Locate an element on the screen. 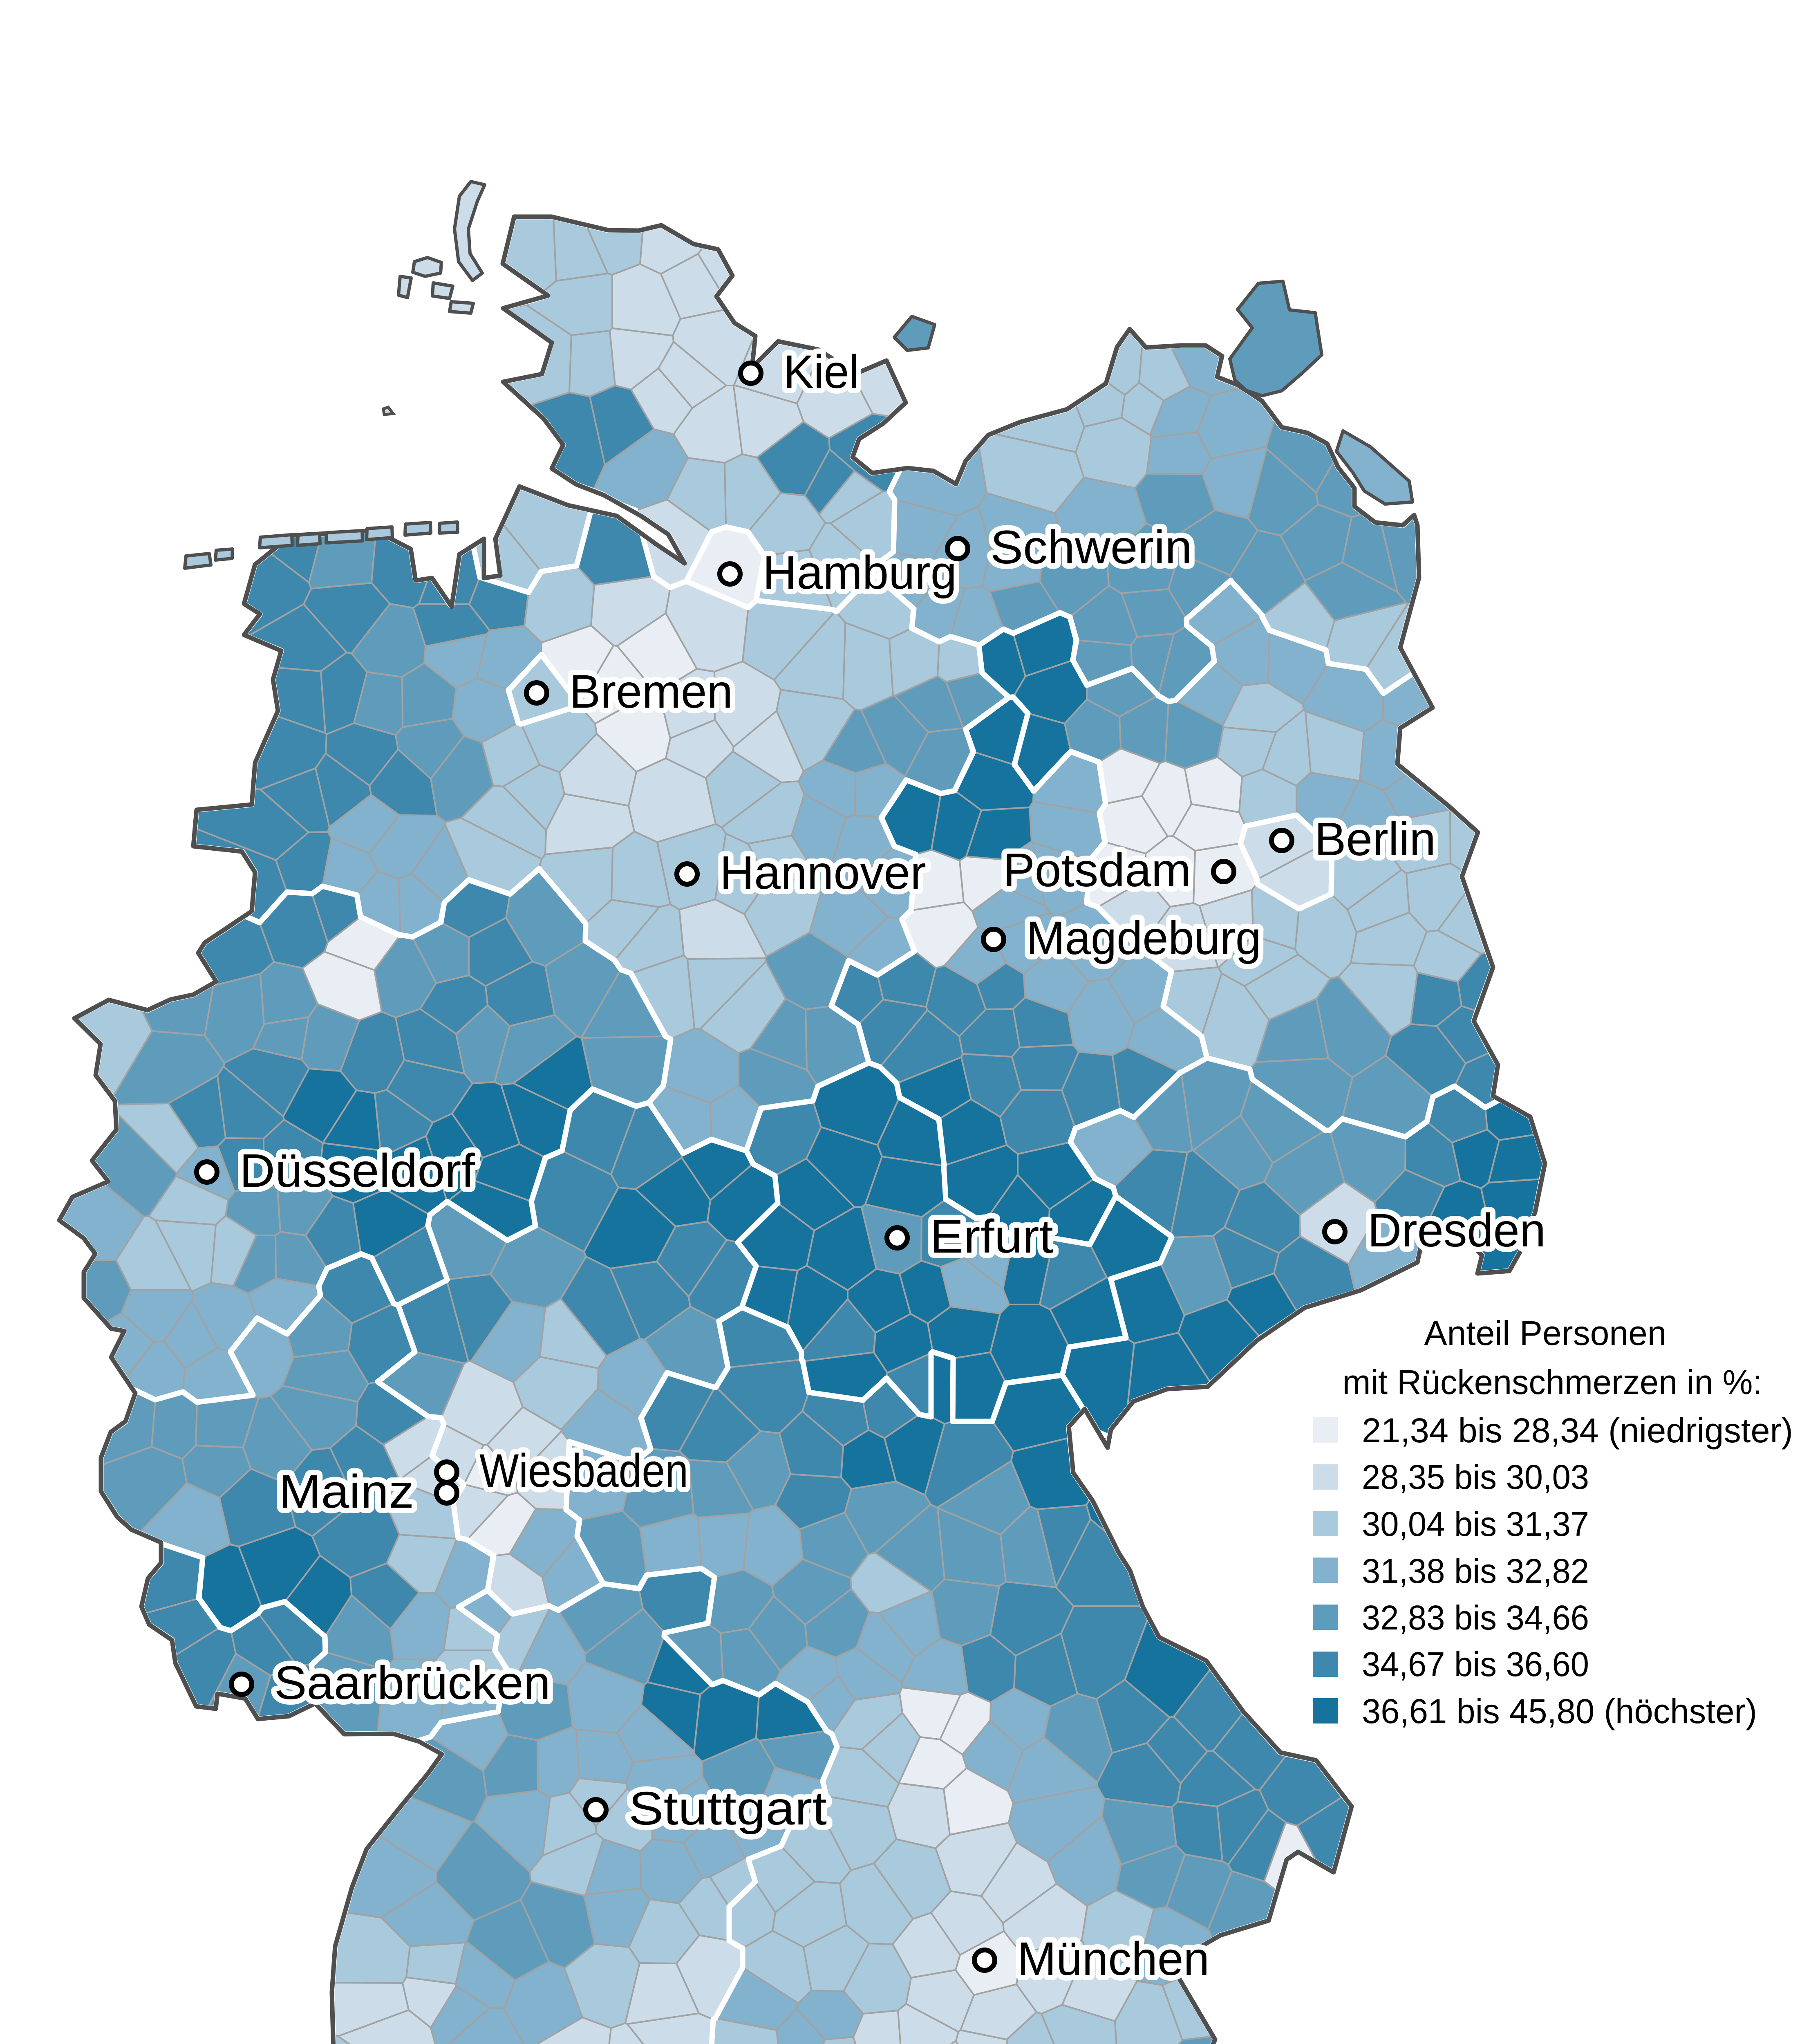  svg-text: Erfurt is located at coordinates (991, 1236).